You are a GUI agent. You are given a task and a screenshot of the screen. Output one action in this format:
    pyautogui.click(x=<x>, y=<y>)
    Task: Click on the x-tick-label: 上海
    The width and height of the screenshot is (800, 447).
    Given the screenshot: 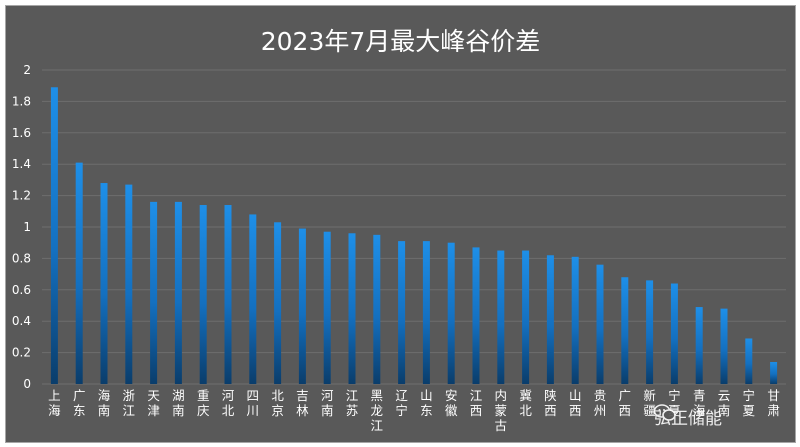 What is the action you would take?
    pyautogui.click(x=54, y=403)
    